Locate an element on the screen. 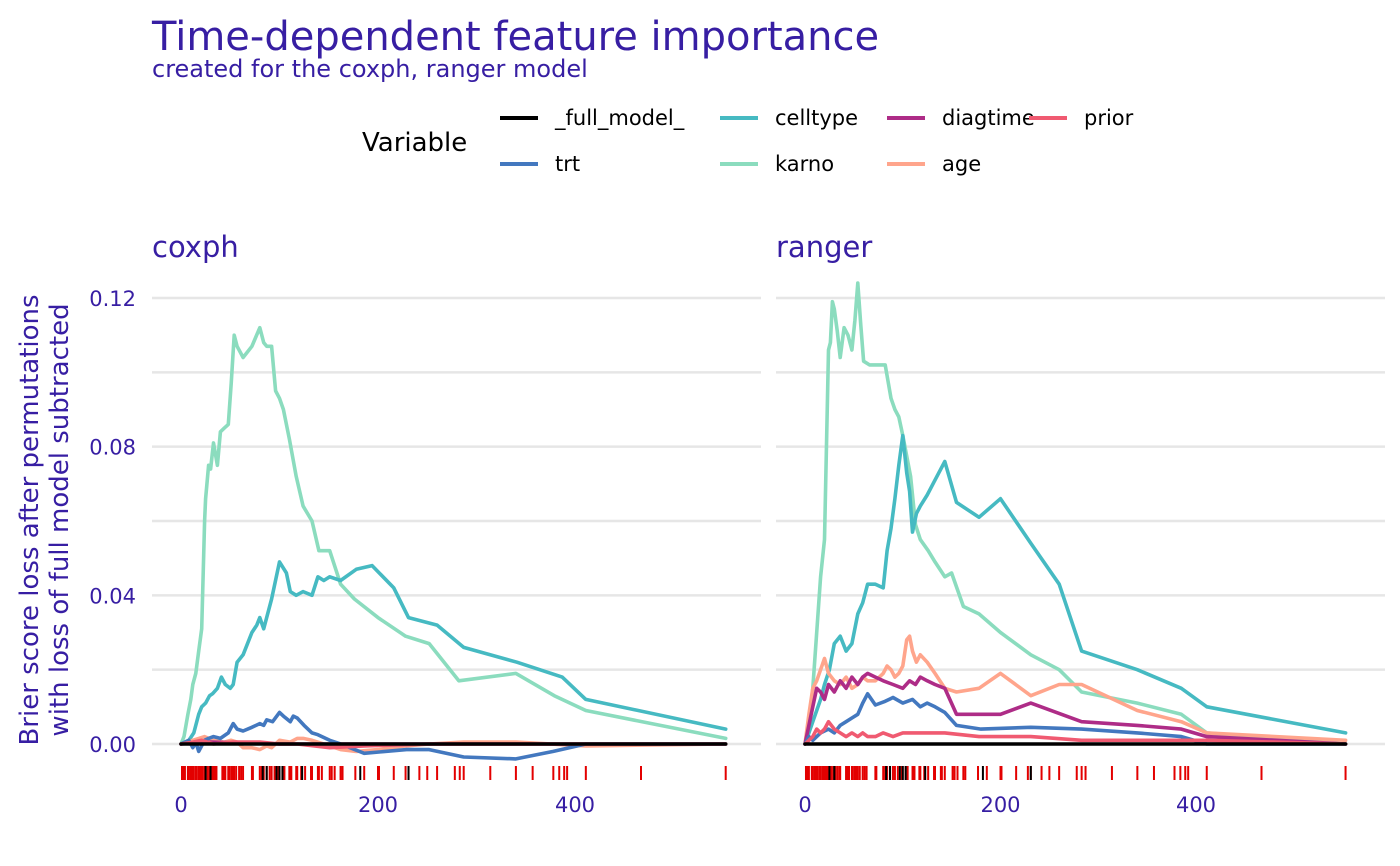 Image resolution: width=1400 pixels, height=866 pixels. legend-label: celltype is located at coordinates (816, 118).